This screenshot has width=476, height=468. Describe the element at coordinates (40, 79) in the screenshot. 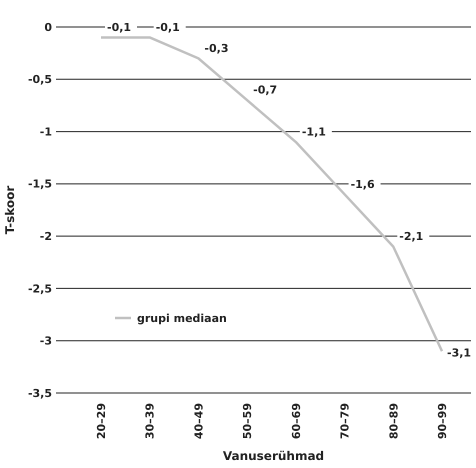

I see `y-tick-label: -0,5` at that location.